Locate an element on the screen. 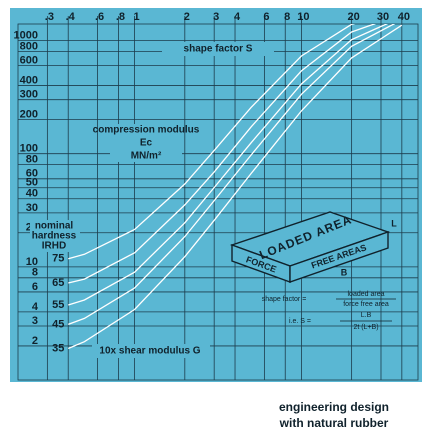  annotation: 10x shear modulus G is located at coordinates (149, 351).